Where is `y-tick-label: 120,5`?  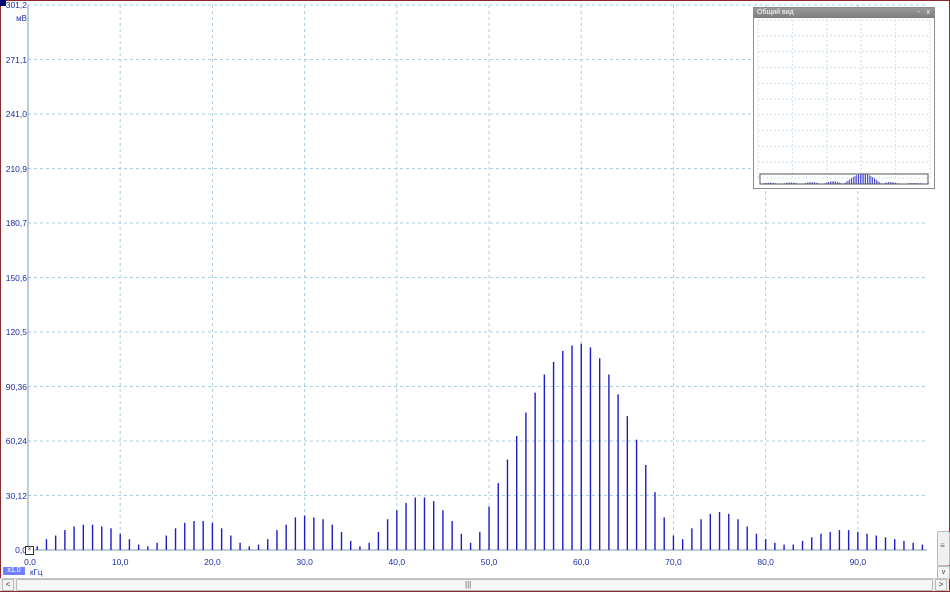
y-tick-label: 120,5 is located at coordinates (16, 332).